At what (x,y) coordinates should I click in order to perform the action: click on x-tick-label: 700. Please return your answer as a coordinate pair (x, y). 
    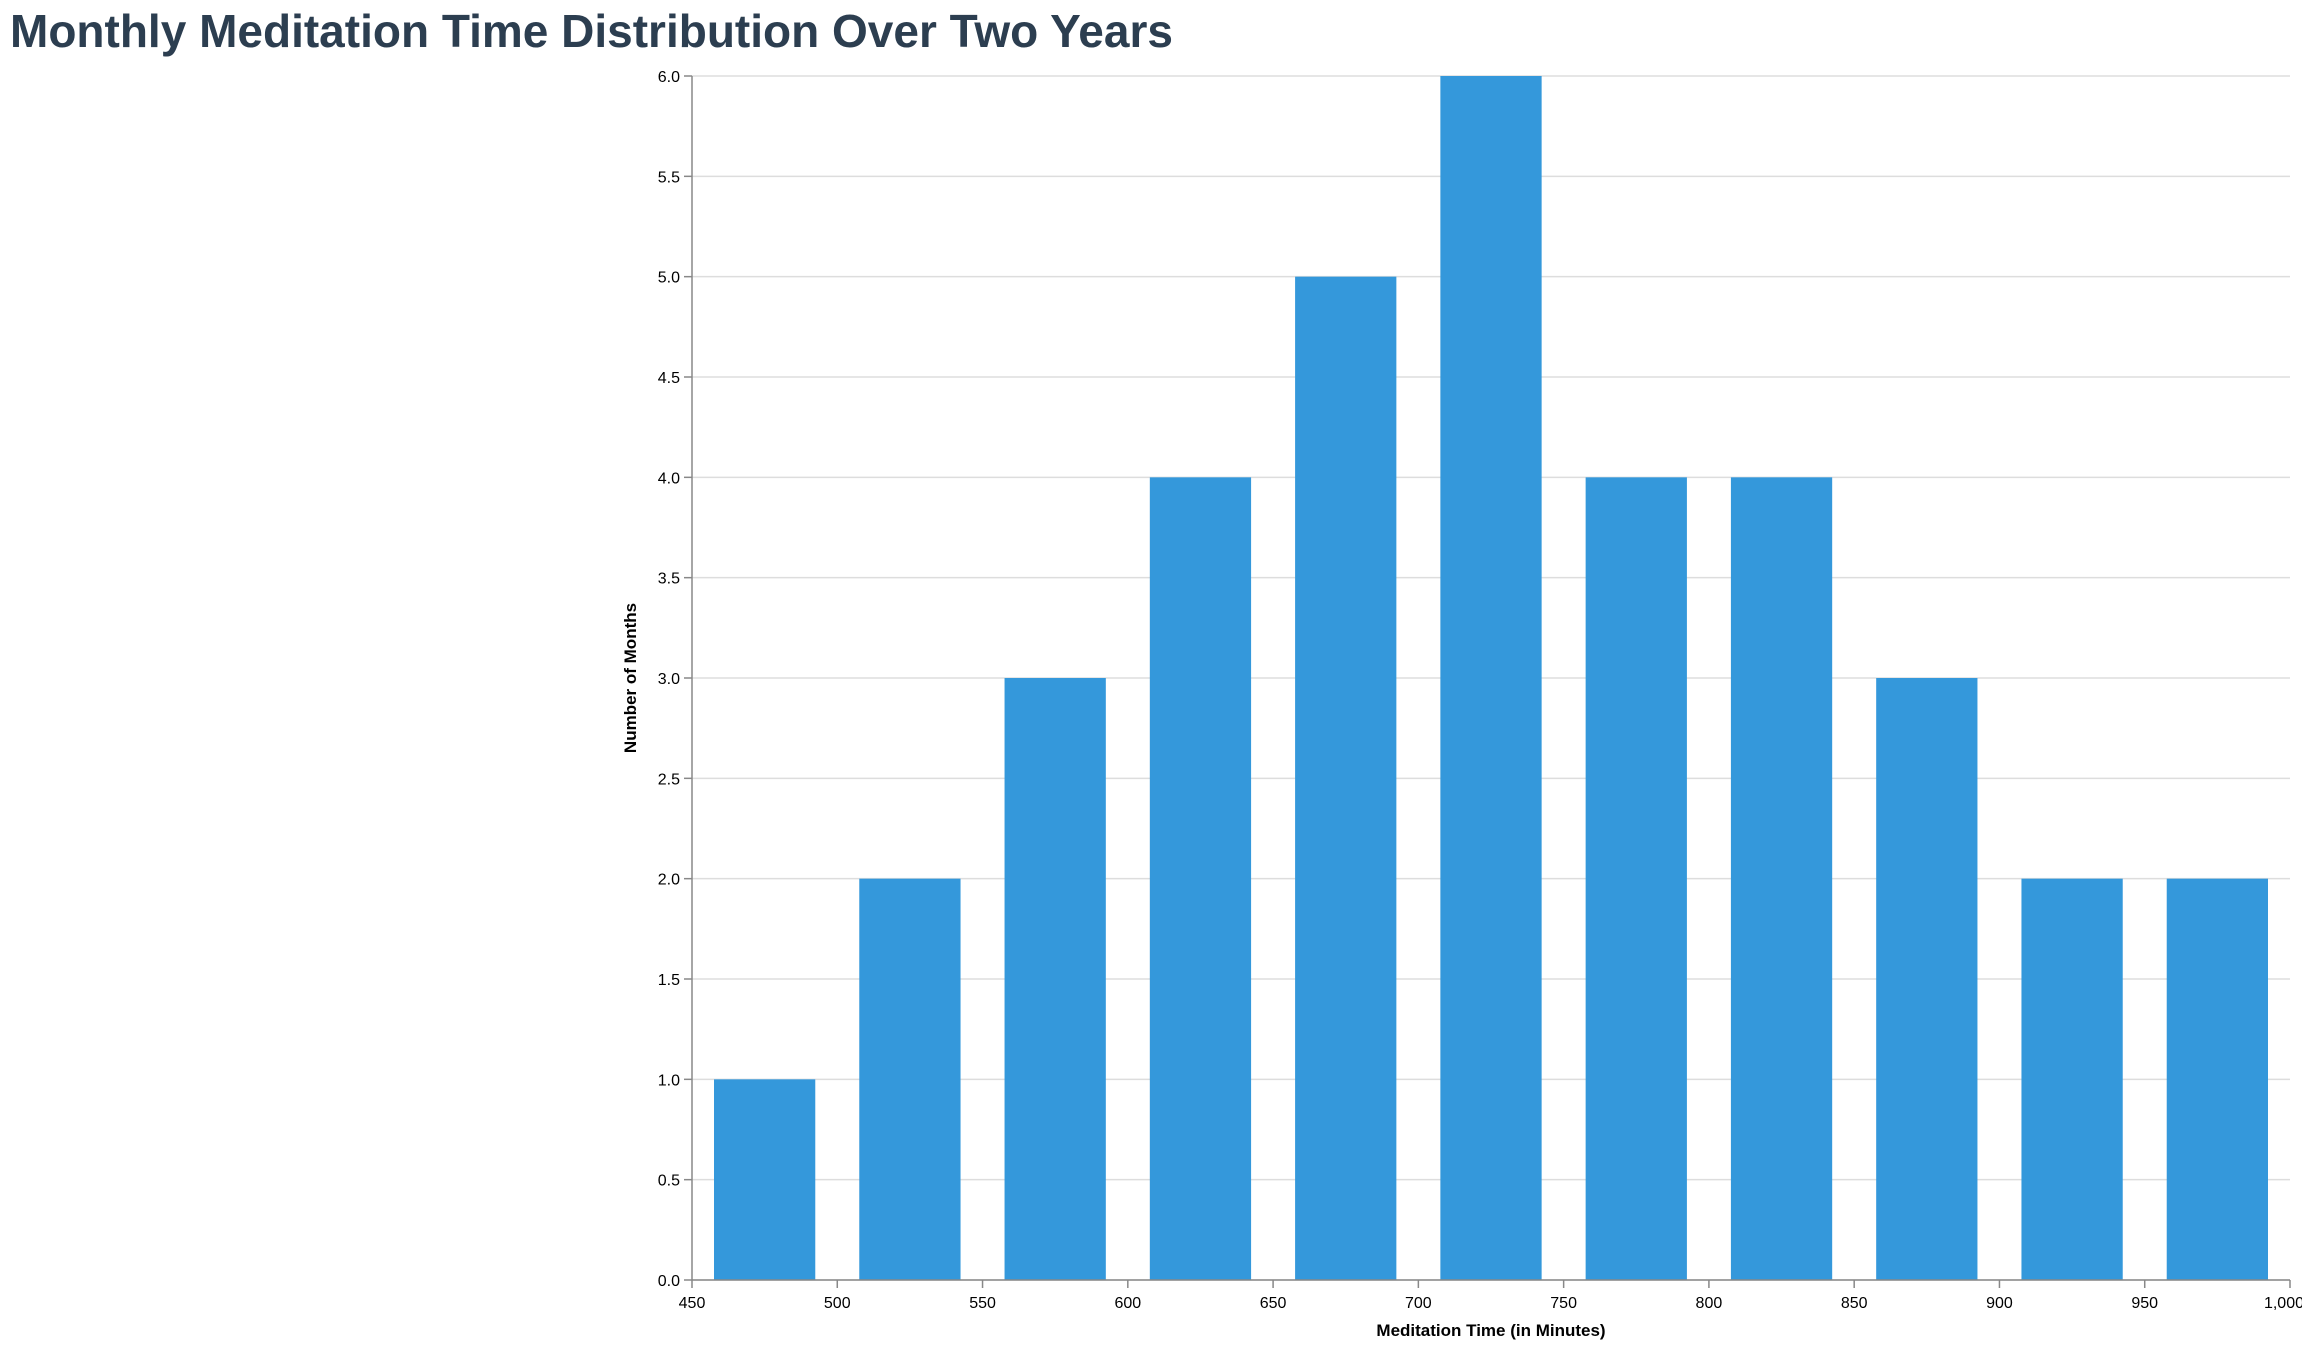
    Looking at the image, I should click on (1418, 1303).